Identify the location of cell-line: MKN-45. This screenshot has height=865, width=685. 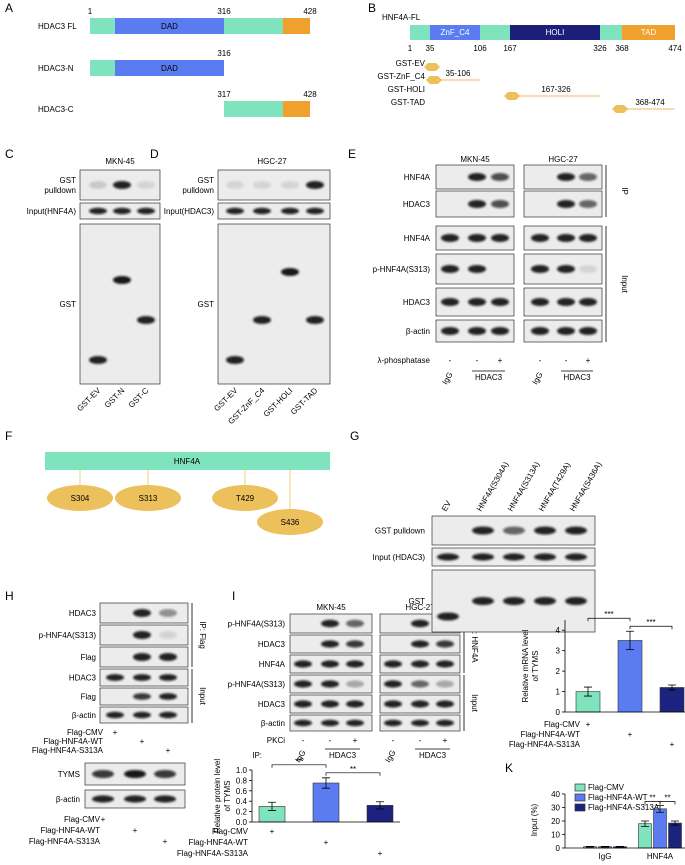
(331, 607).